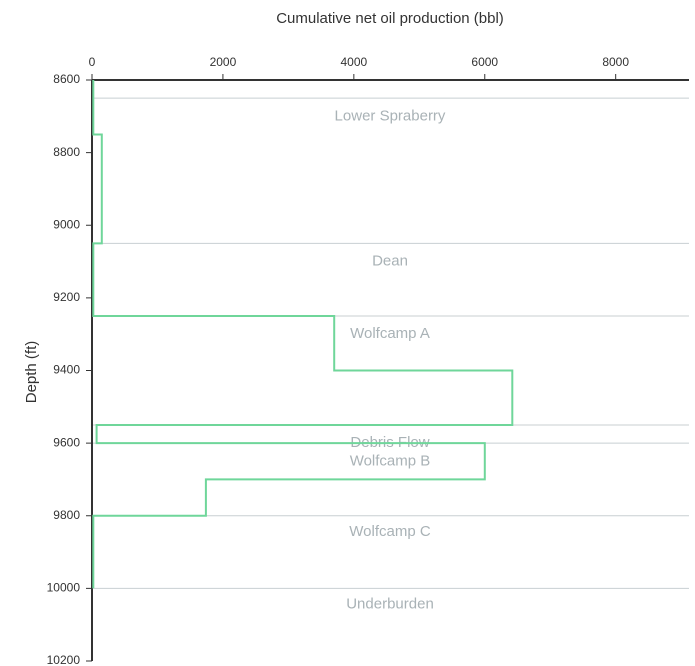 The width and height of the screenshot is (695, 666). Describe the element at coordinates (92, 62) in the screenshot. I see `x-tick-label: 0` at that location.